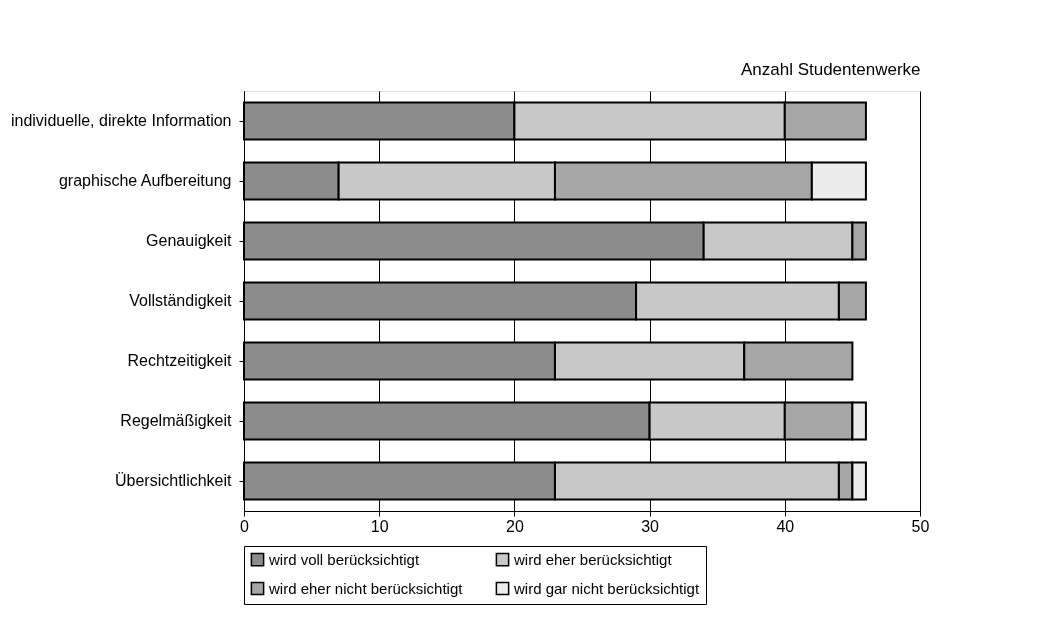 This screenshot has width=1062, height=627. I want to click on legend-label: wird voll berücksichtigt, so click(344, 559).